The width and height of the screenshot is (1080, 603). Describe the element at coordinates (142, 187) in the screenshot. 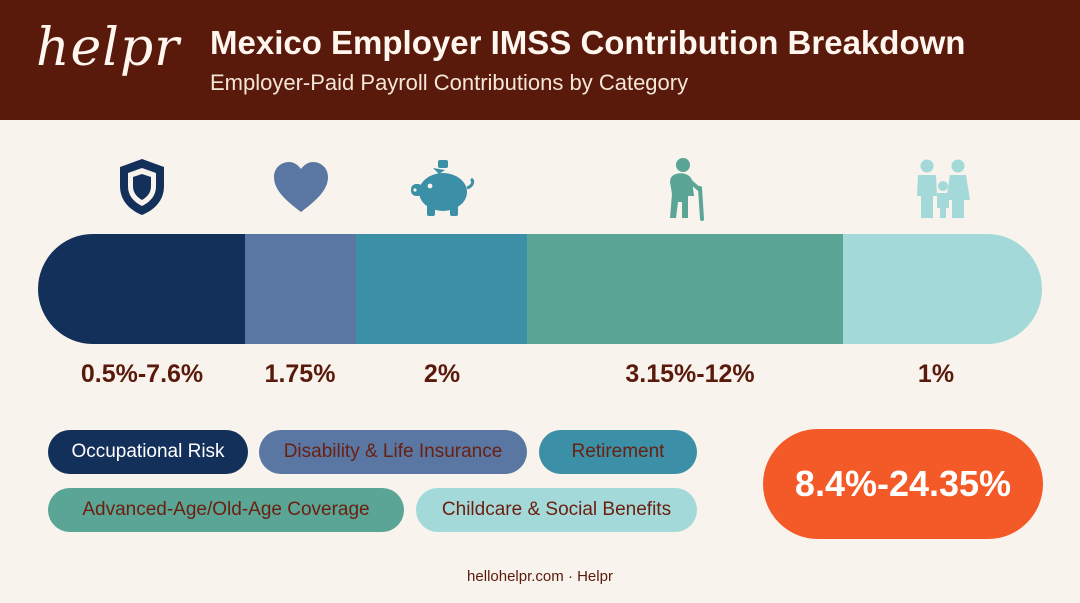

I see `shield-icon` at that location.